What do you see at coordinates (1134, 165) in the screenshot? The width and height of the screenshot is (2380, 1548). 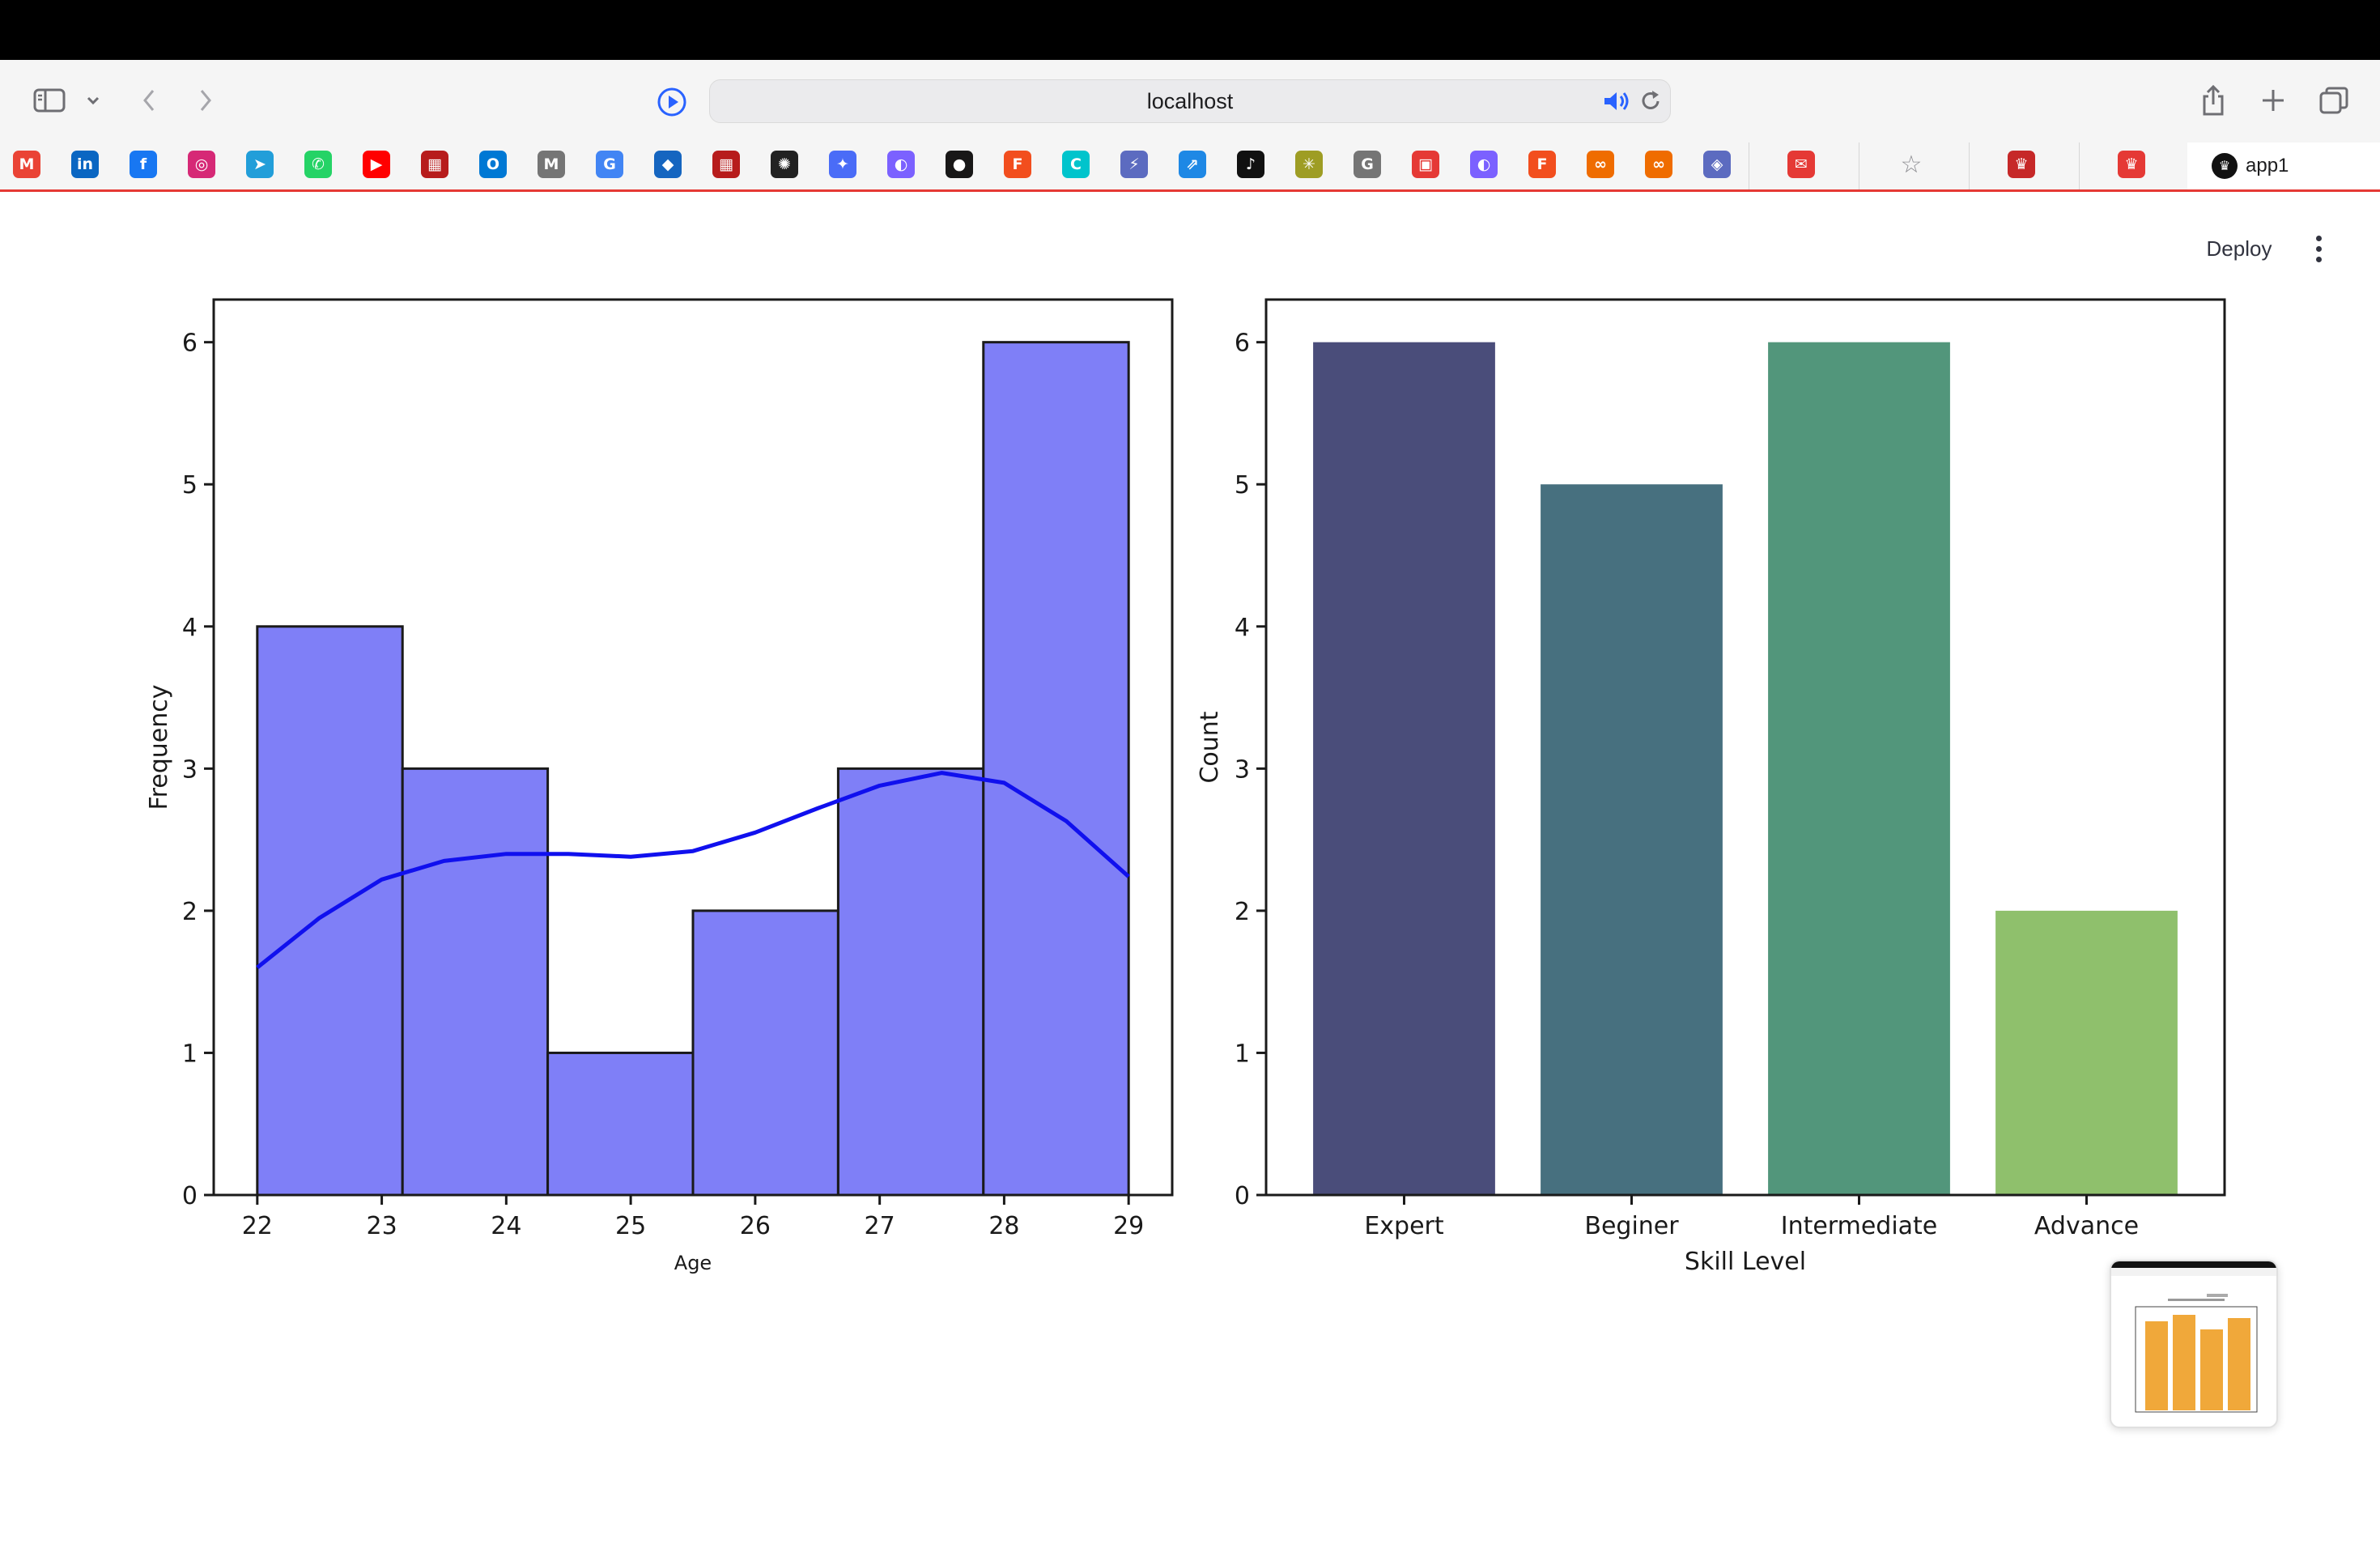 I see `power-icon: ⚡` at bounding box center [1134, 165].